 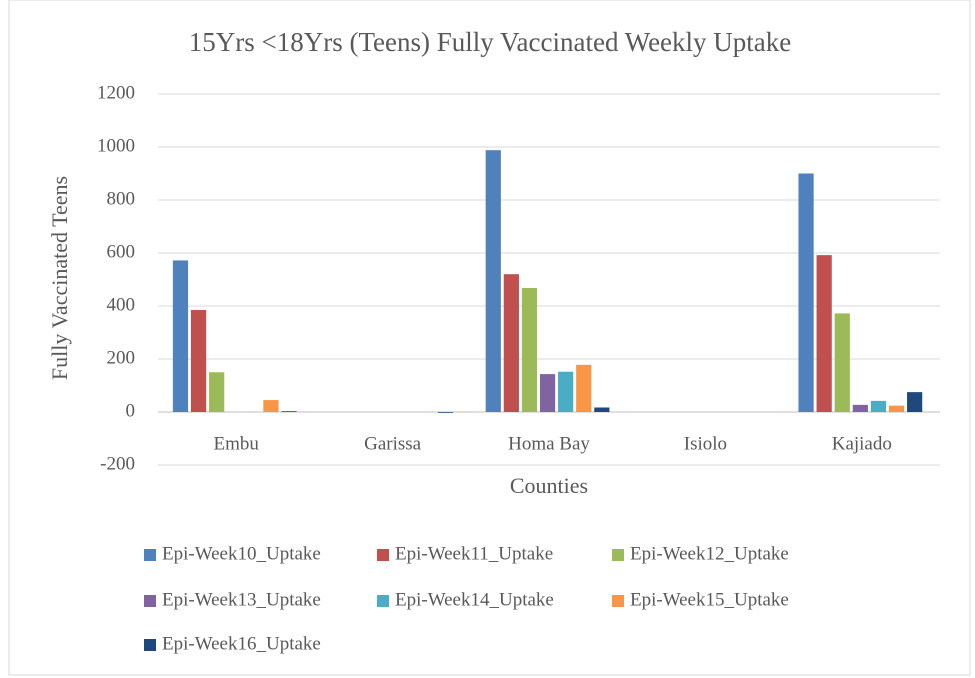 What do you see at coordinates (393, 443) in the screenshot?
I see `x-tick-label: Garissa` at bounding box center [393, 443].